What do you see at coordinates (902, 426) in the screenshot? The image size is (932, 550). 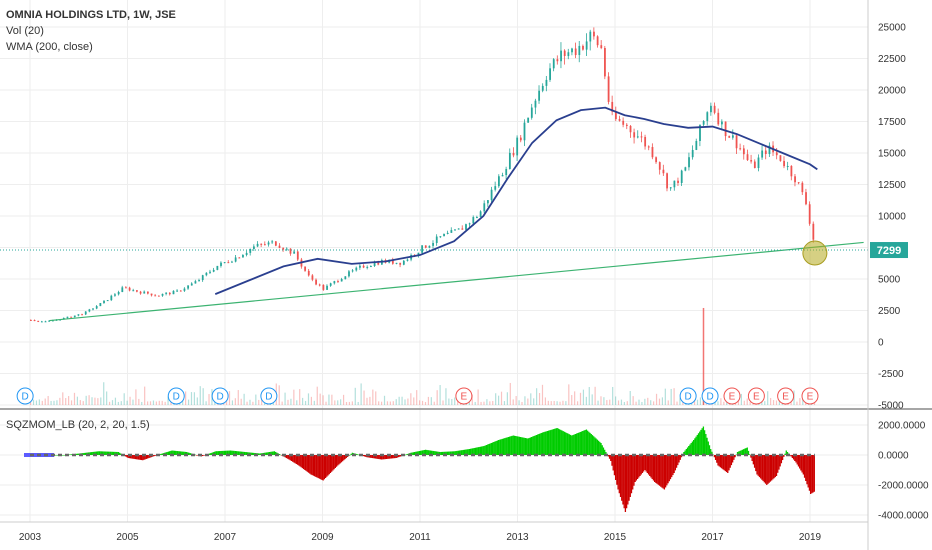 I see `momentum-tick-label: 2000.0000` at bounding box center [902, 426].